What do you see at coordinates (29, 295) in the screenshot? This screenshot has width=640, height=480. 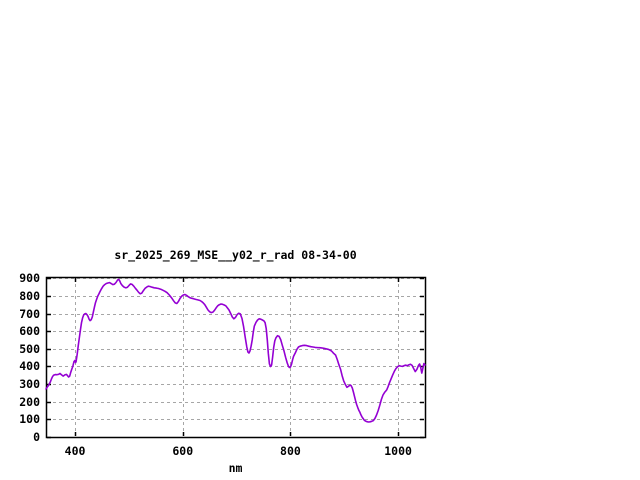 I see `y-tick-label-800: 800` at bounding box center [29, 295].